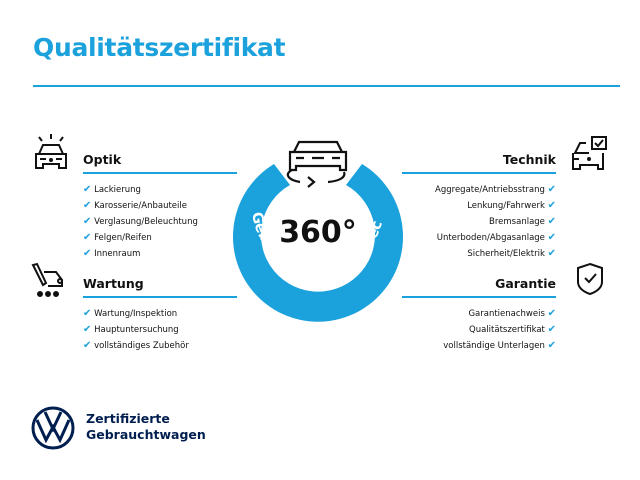 Image resolution: width=640 pixels, height=480 pixels. I want to click on ring, so click(318, 243).